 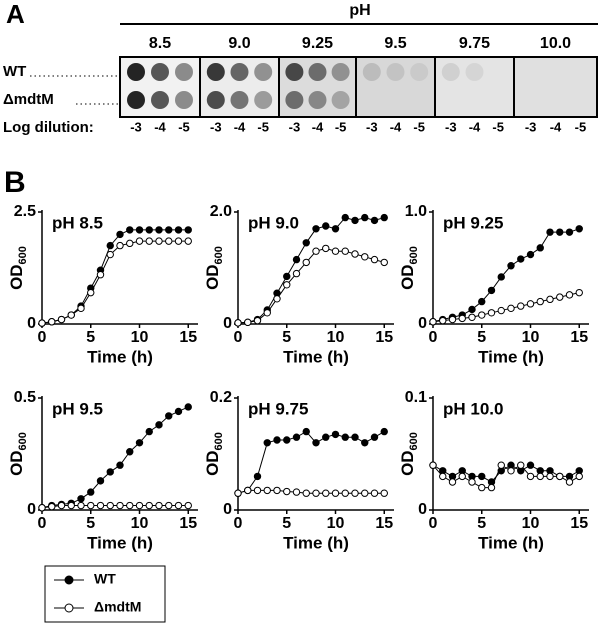 What do you see at coordinates (48, 127) in the screenshot?
I see `dilution-label: Log dilution:` at bounding box center [48, 127].